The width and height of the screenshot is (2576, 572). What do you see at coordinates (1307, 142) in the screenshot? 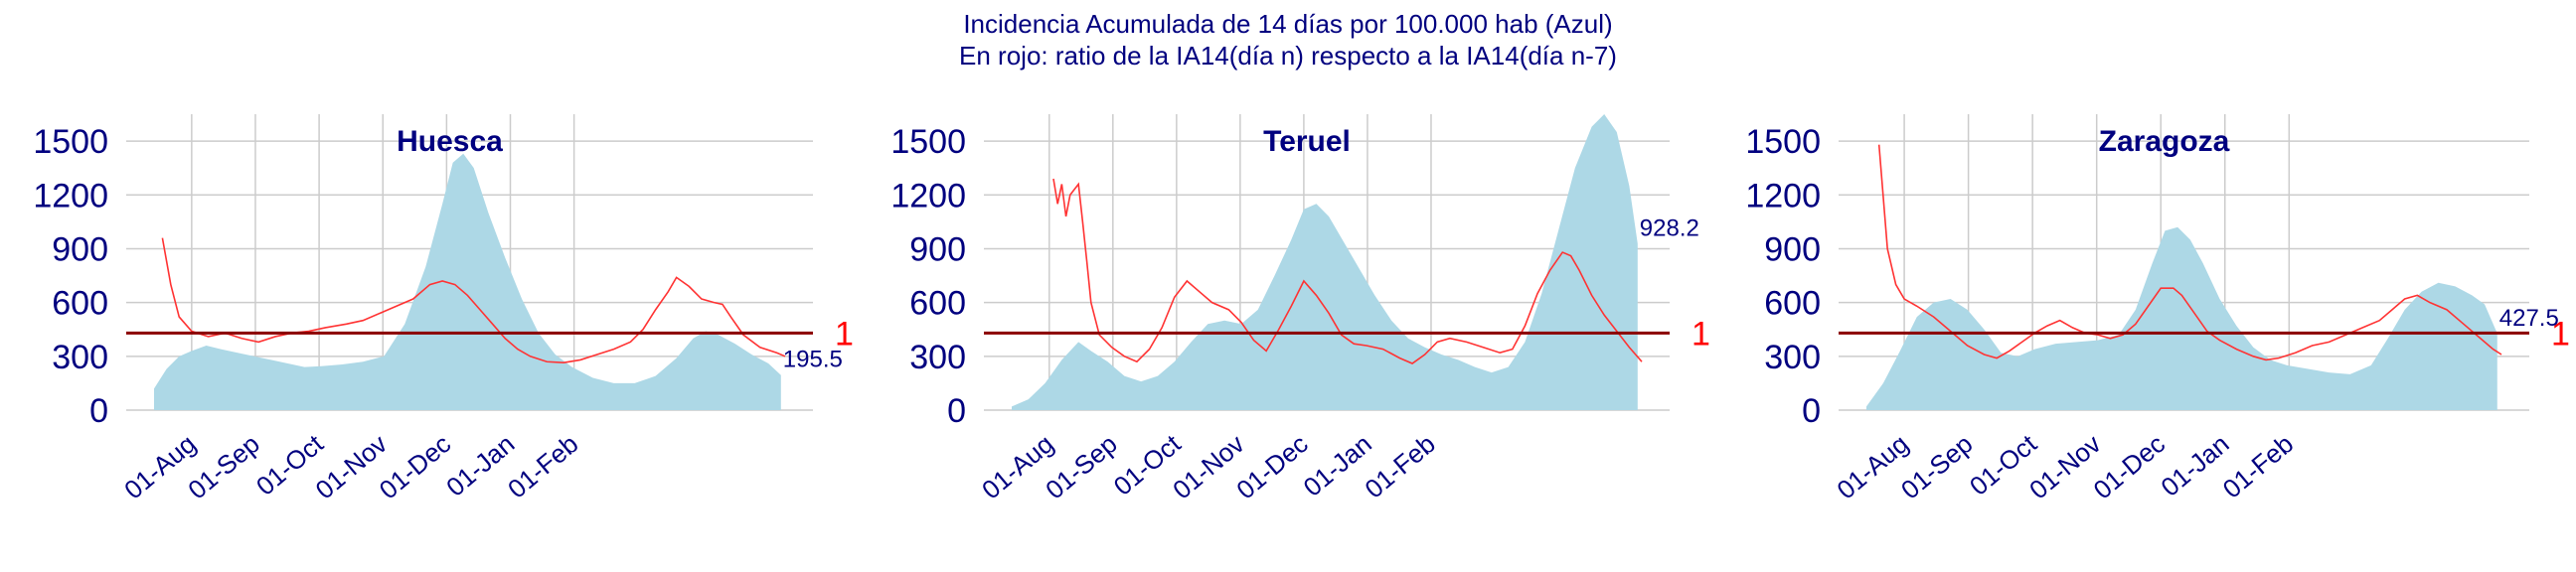
I see `panel-title: Teruel` at bounding box center [1307, 142].